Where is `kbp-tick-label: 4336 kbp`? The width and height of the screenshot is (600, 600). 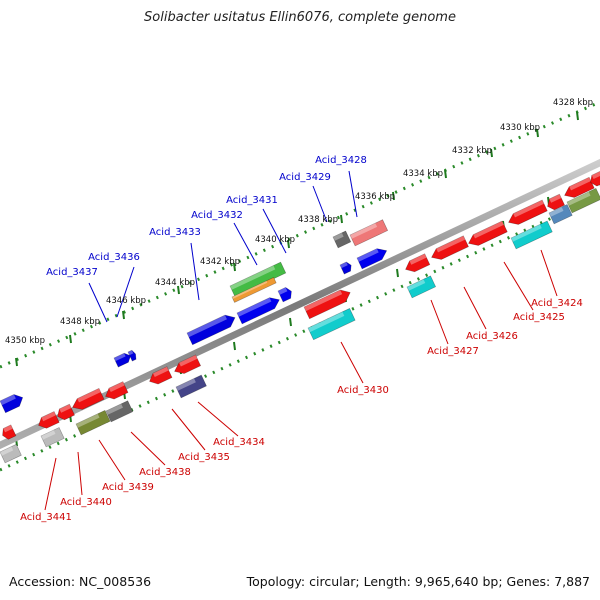 kbp-tick-label: 4336 kbp is located at coordinates (375, 197).